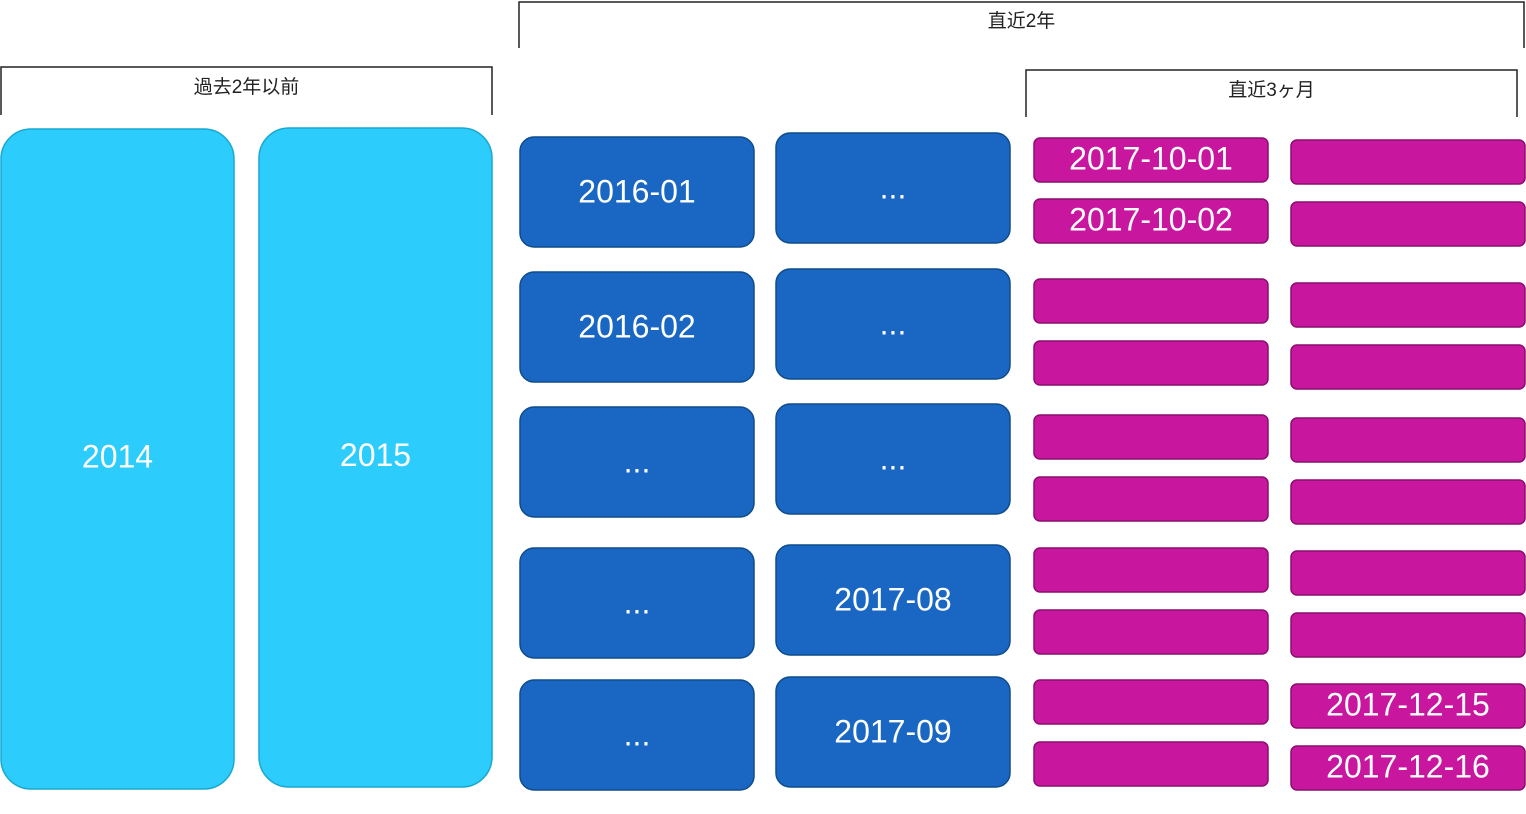 The image size is (1526, 814). I want to click on day-label: 2017-12-16, so click(1408, 766).